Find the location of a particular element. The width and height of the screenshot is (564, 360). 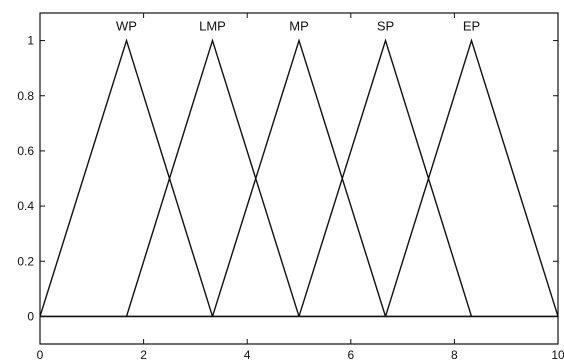

series-label-wp: WP is located at coordinates (126, 26).